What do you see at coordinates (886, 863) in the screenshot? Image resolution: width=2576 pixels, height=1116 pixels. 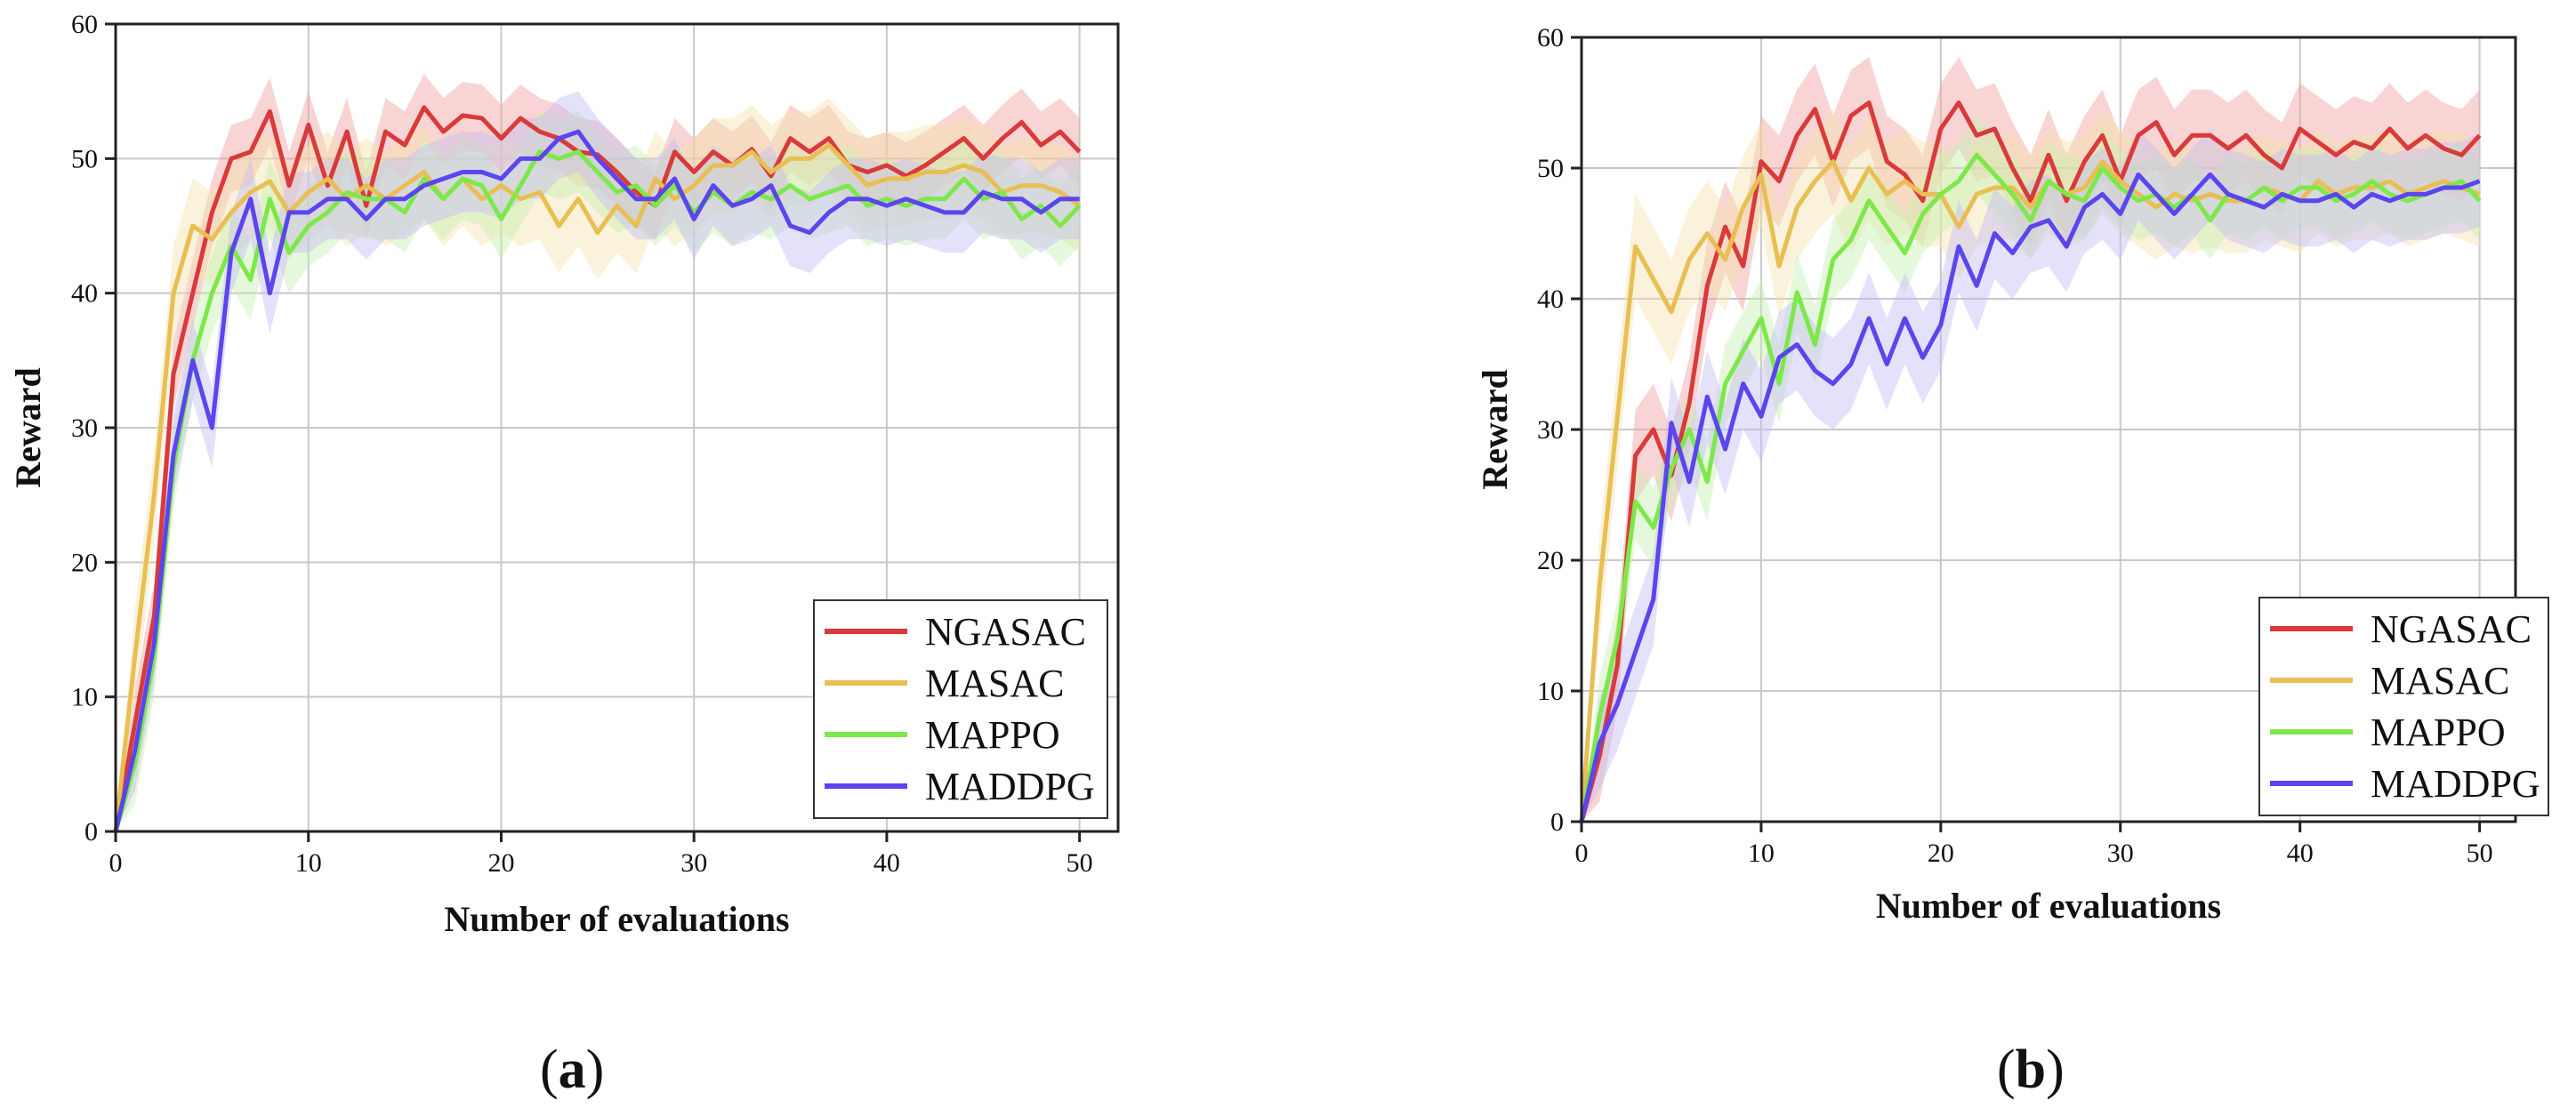 I see `panel-a-x-tick-label: 40` at bounding box center [886, 863].